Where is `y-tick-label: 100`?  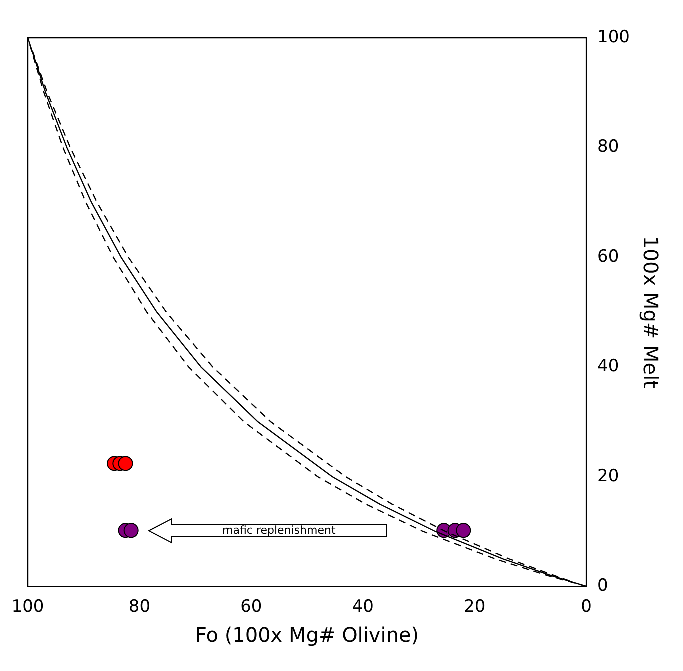
y-tick-label: 100 is located at coordinates (614, 37).